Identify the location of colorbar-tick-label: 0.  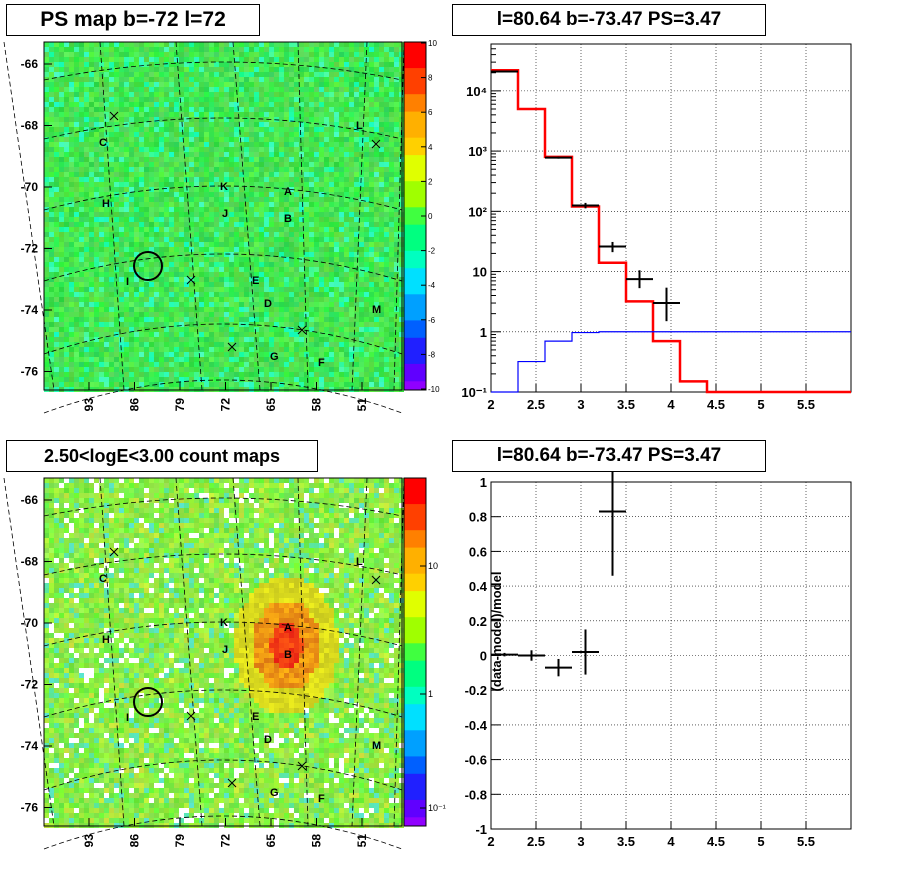
(430, 216).